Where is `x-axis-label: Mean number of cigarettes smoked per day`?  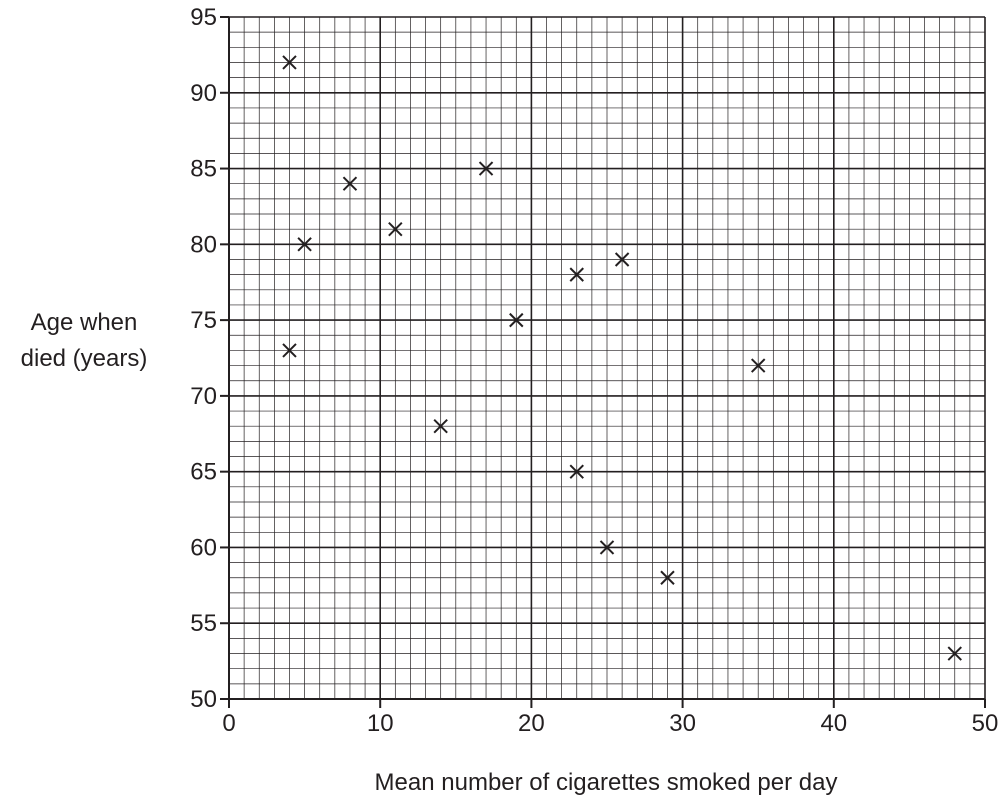
x-axis-label: Mean number of cigarettes smoked per day is located at coordinates (606, 782).